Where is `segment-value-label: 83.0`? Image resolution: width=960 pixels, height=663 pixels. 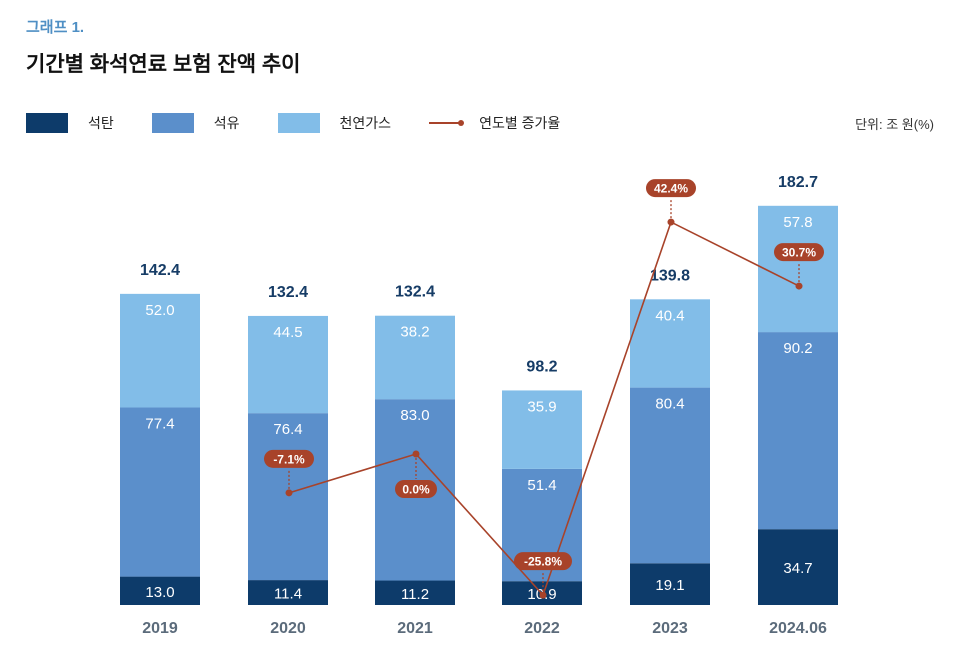
segment-value-label: 83.0 is located at coordinates (414, 415).